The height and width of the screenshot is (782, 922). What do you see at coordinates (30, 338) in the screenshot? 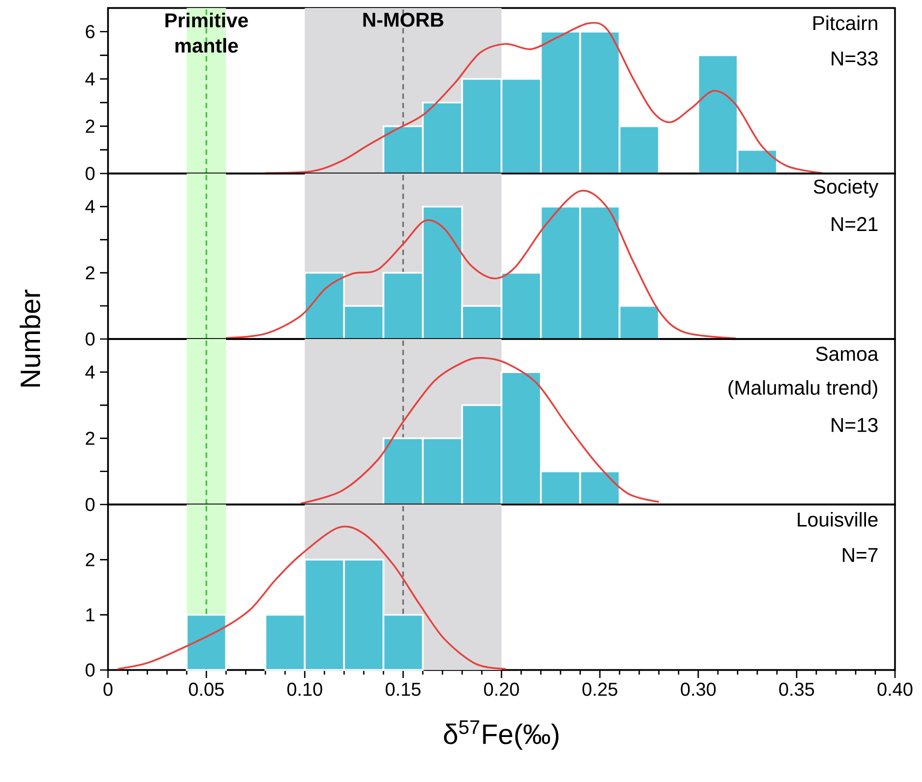
I see `y-axis-title: Number` at bounding box center [30, 338].